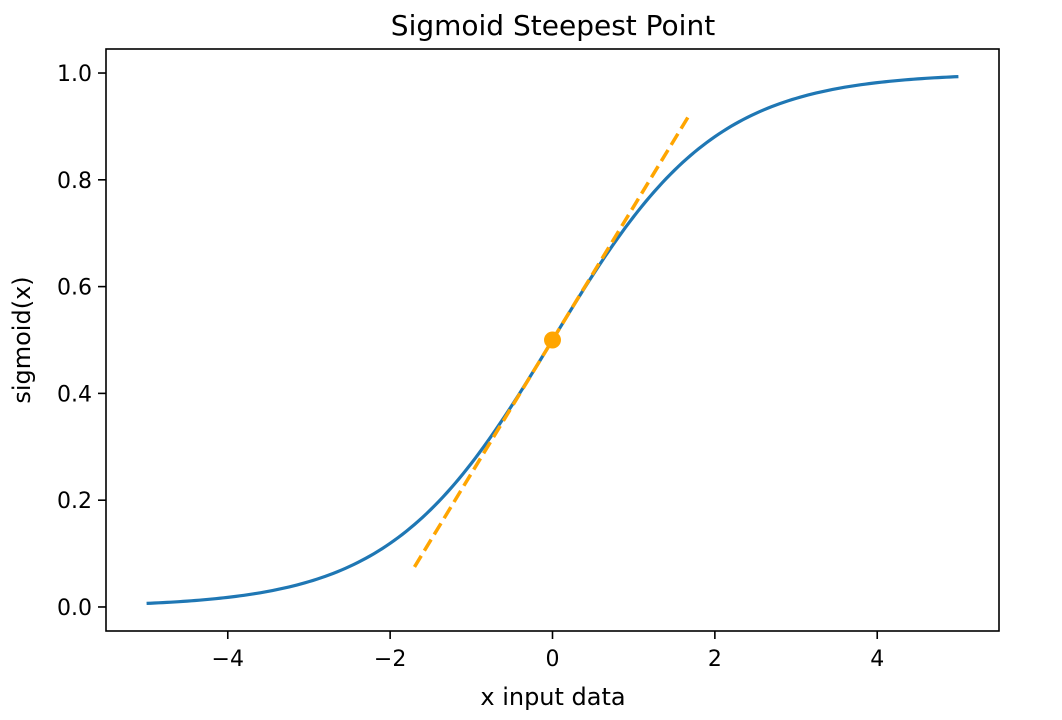  I want to click on steepest-point-marker, so click(552, 340).